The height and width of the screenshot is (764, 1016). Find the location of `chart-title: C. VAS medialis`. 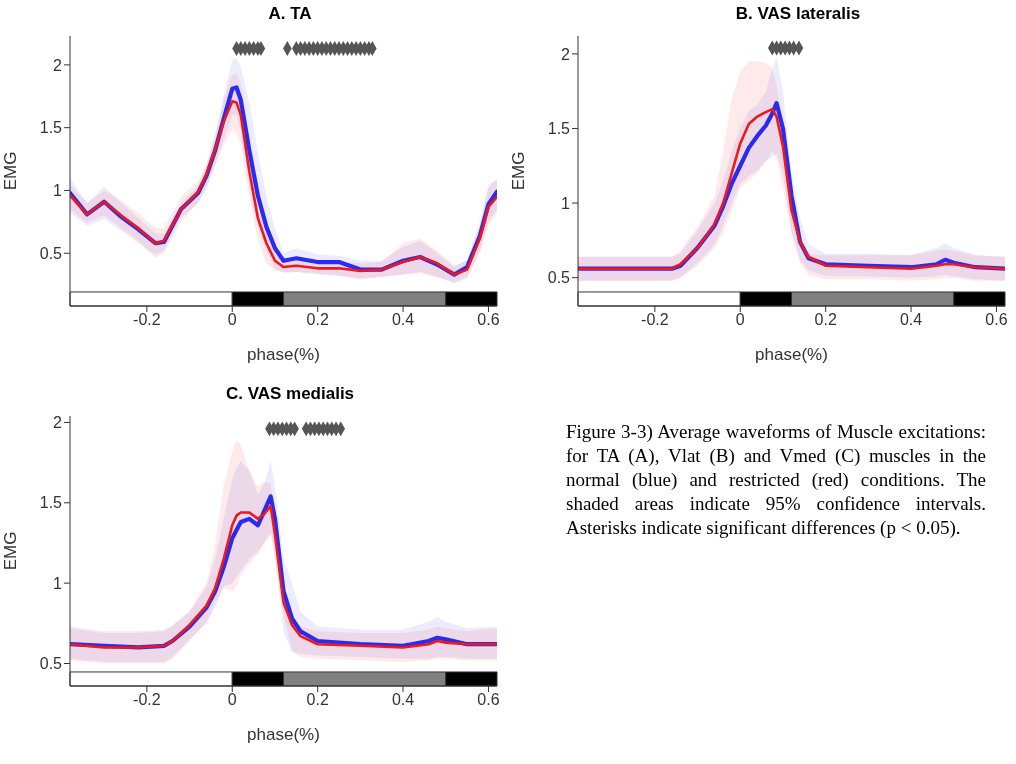

chart-title: C. VAS medialis is located at coordinates (290, 394).